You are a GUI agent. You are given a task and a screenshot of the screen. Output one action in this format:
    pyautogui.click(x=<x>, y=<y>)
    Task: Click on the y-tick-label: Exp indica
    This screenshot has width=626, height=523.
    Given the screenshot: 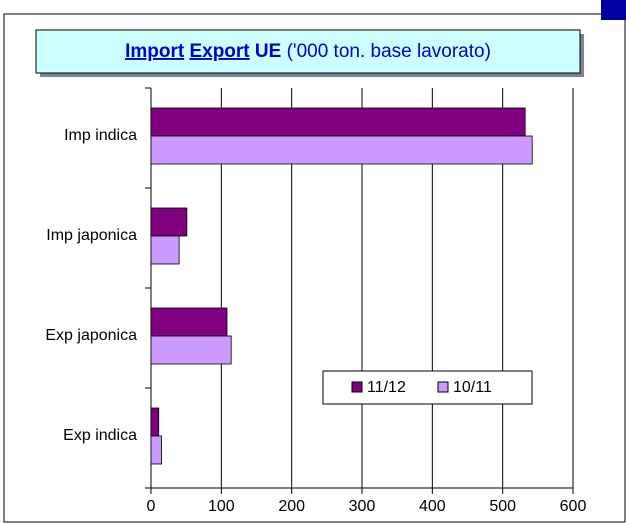 What is the action you would take?
    pyautogui.click(x=100, y=435)
    